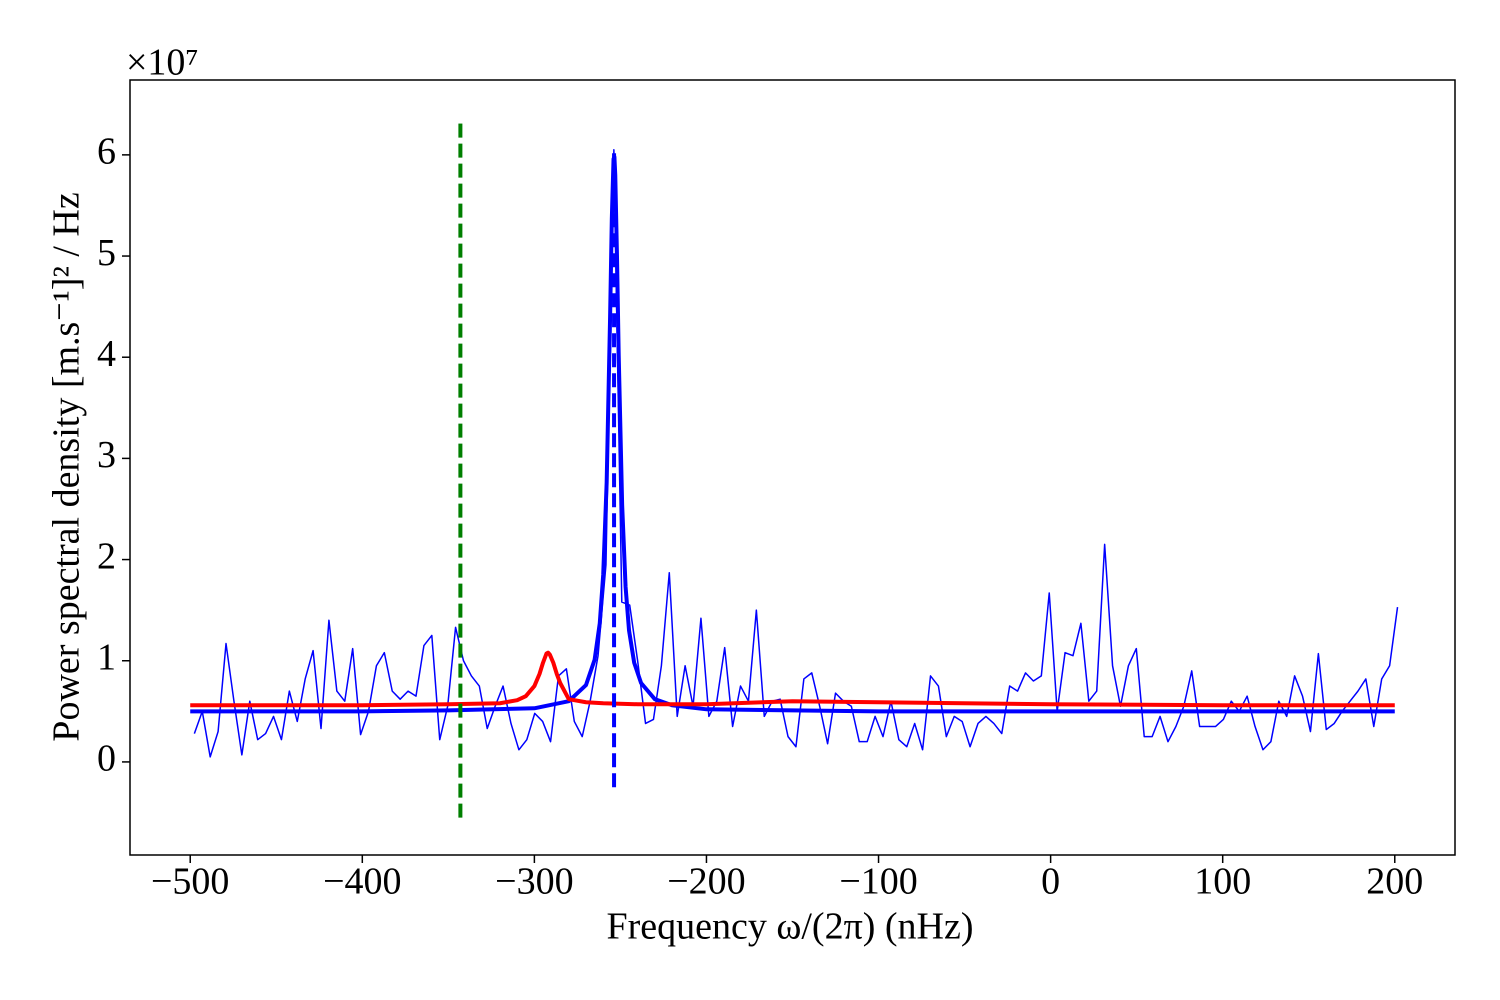 The width and height of the screenshot is (1500, 1000). Describe the element at coordinates (106, 152) in the screenshot. I see `y-tick-label: 6` at that location.